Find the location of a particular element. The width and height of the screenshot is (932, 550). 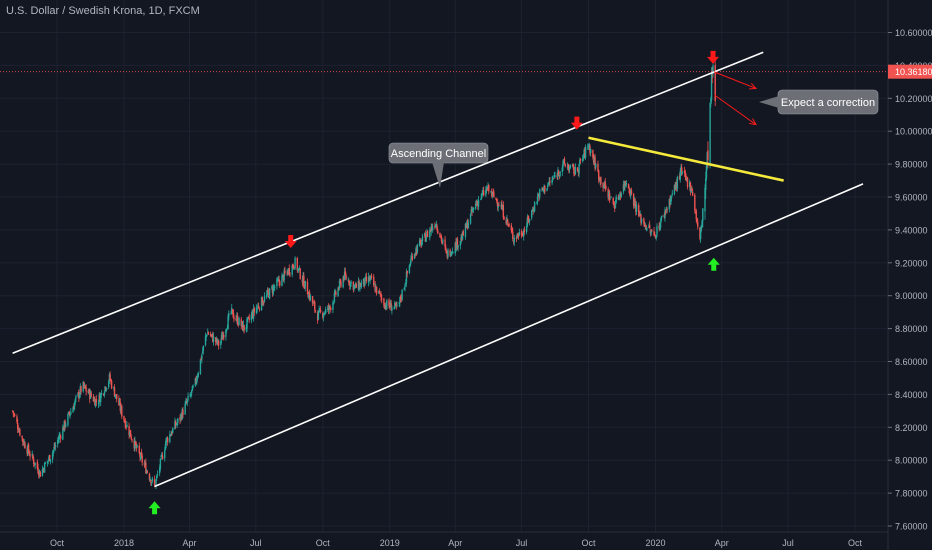

y-tick-label: 9.00000 is located at coordinates (911, 296).